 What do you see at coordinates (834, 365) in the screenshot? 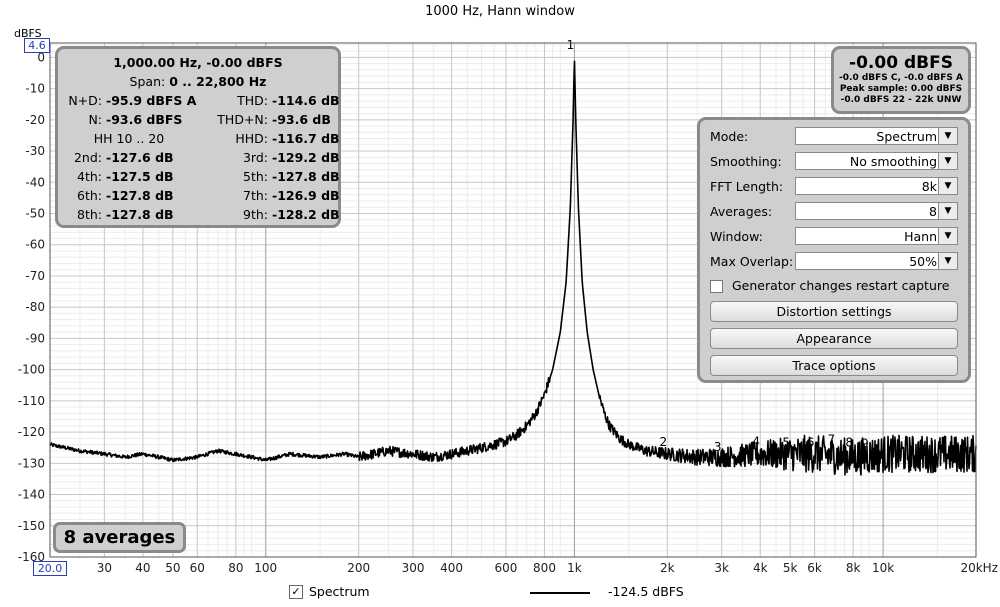
I see `trace-options-button: Trace options` at bounding box center [834, 365].